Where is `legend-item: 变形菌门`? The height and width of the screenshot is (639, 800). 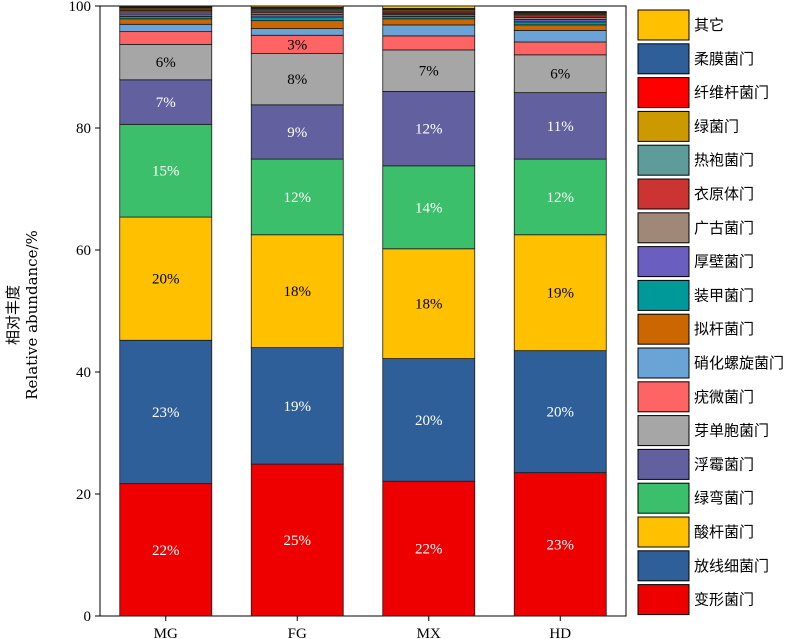
legend-item: 变形菌门 is located at coordinates (695, 600).